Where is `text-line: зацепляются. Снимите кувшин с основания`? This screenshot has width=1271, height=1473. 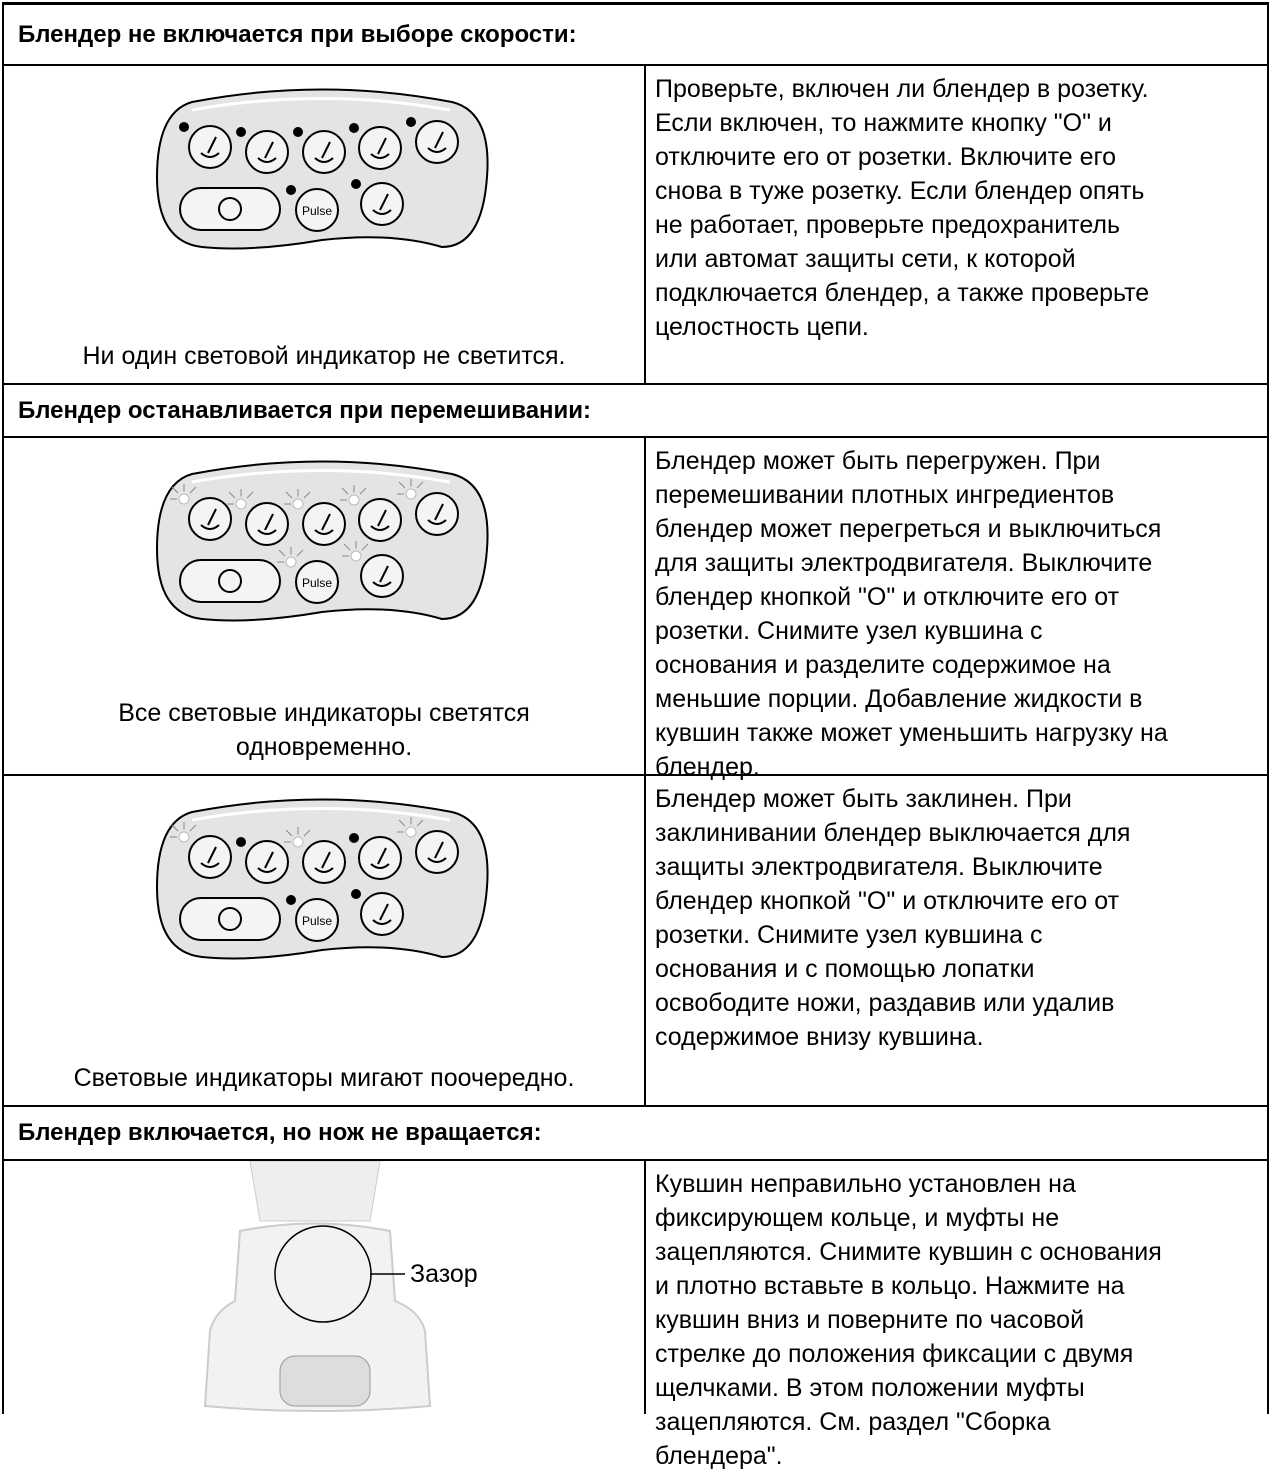
text-line: зацепляются. Снимите кувшин с основания is located at coordinates (908, 1252).